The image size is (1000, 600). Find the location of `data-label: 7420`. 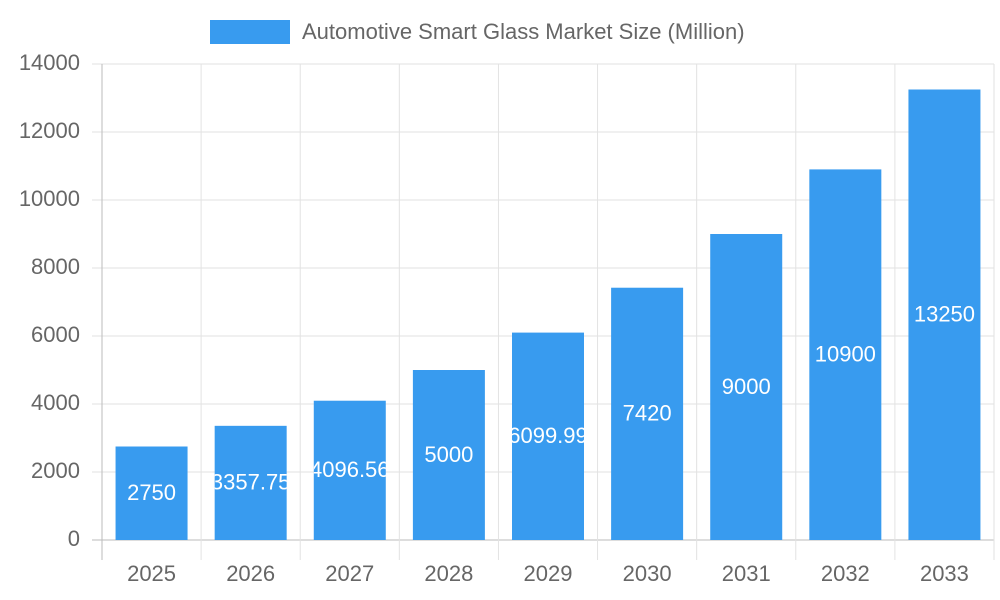

data-label: 7420 is located at coordinates (647, 413).